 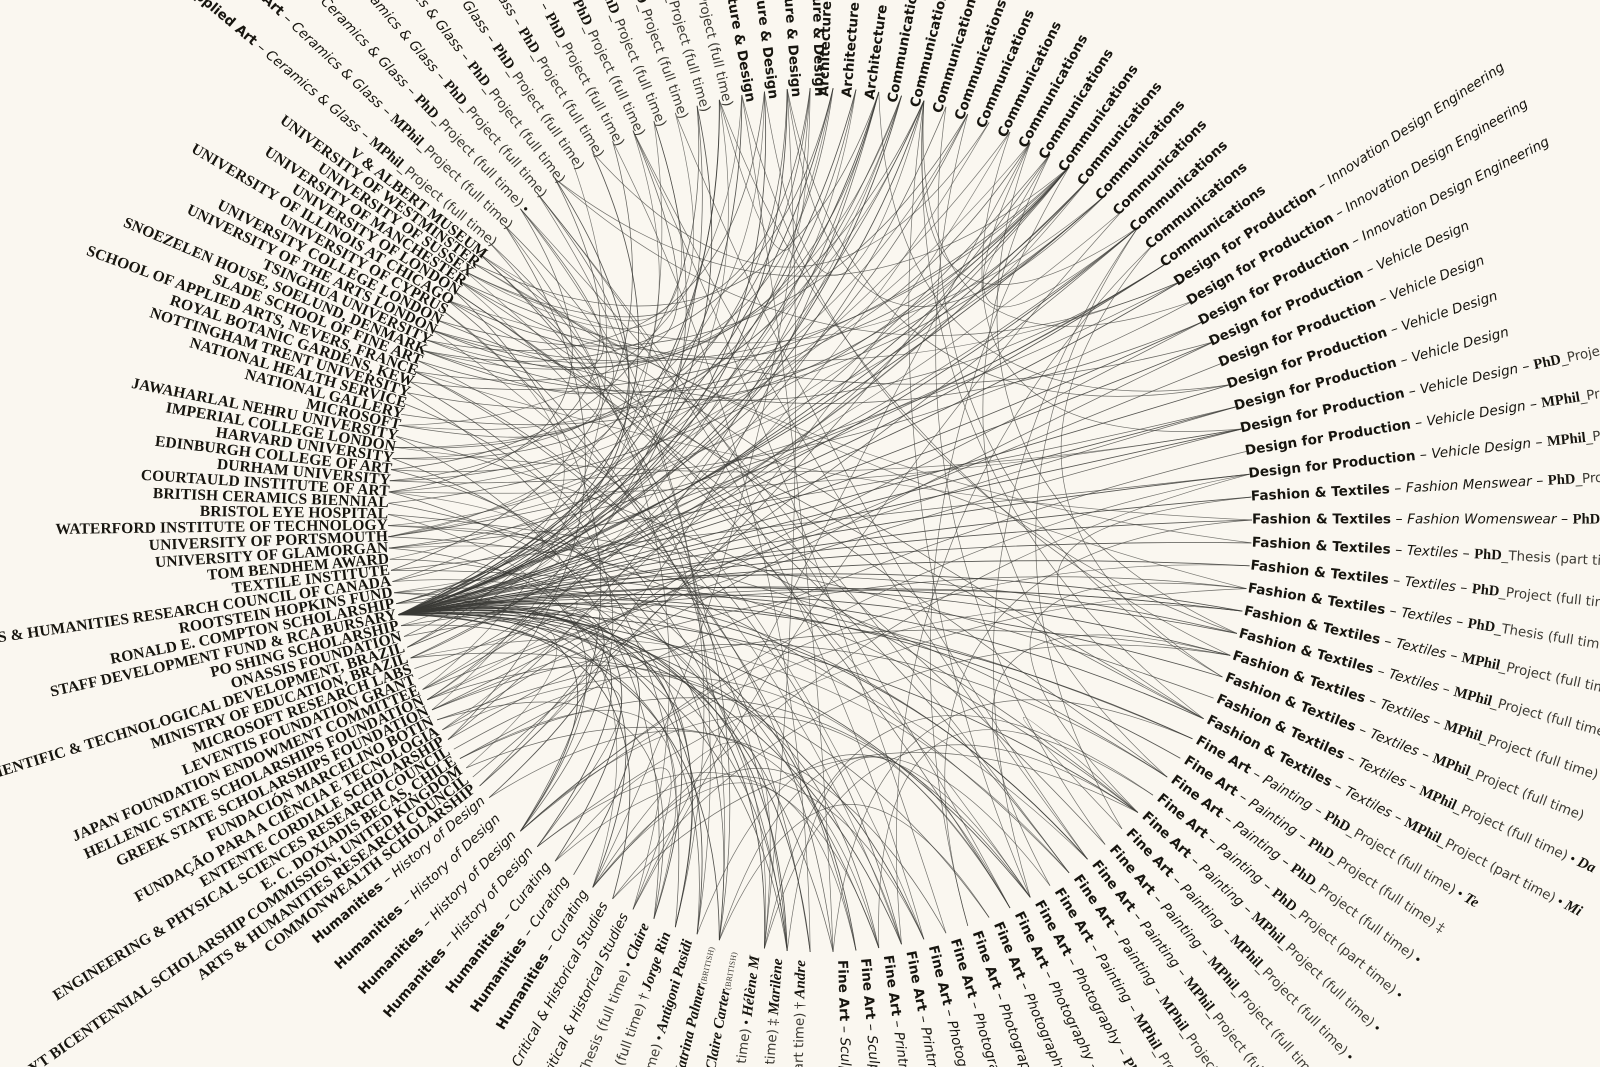 What do you see at coordinates (827, 48) in the screenshot?
I see `programme-label: Architecture & Design` at bounding box center [827, 48].